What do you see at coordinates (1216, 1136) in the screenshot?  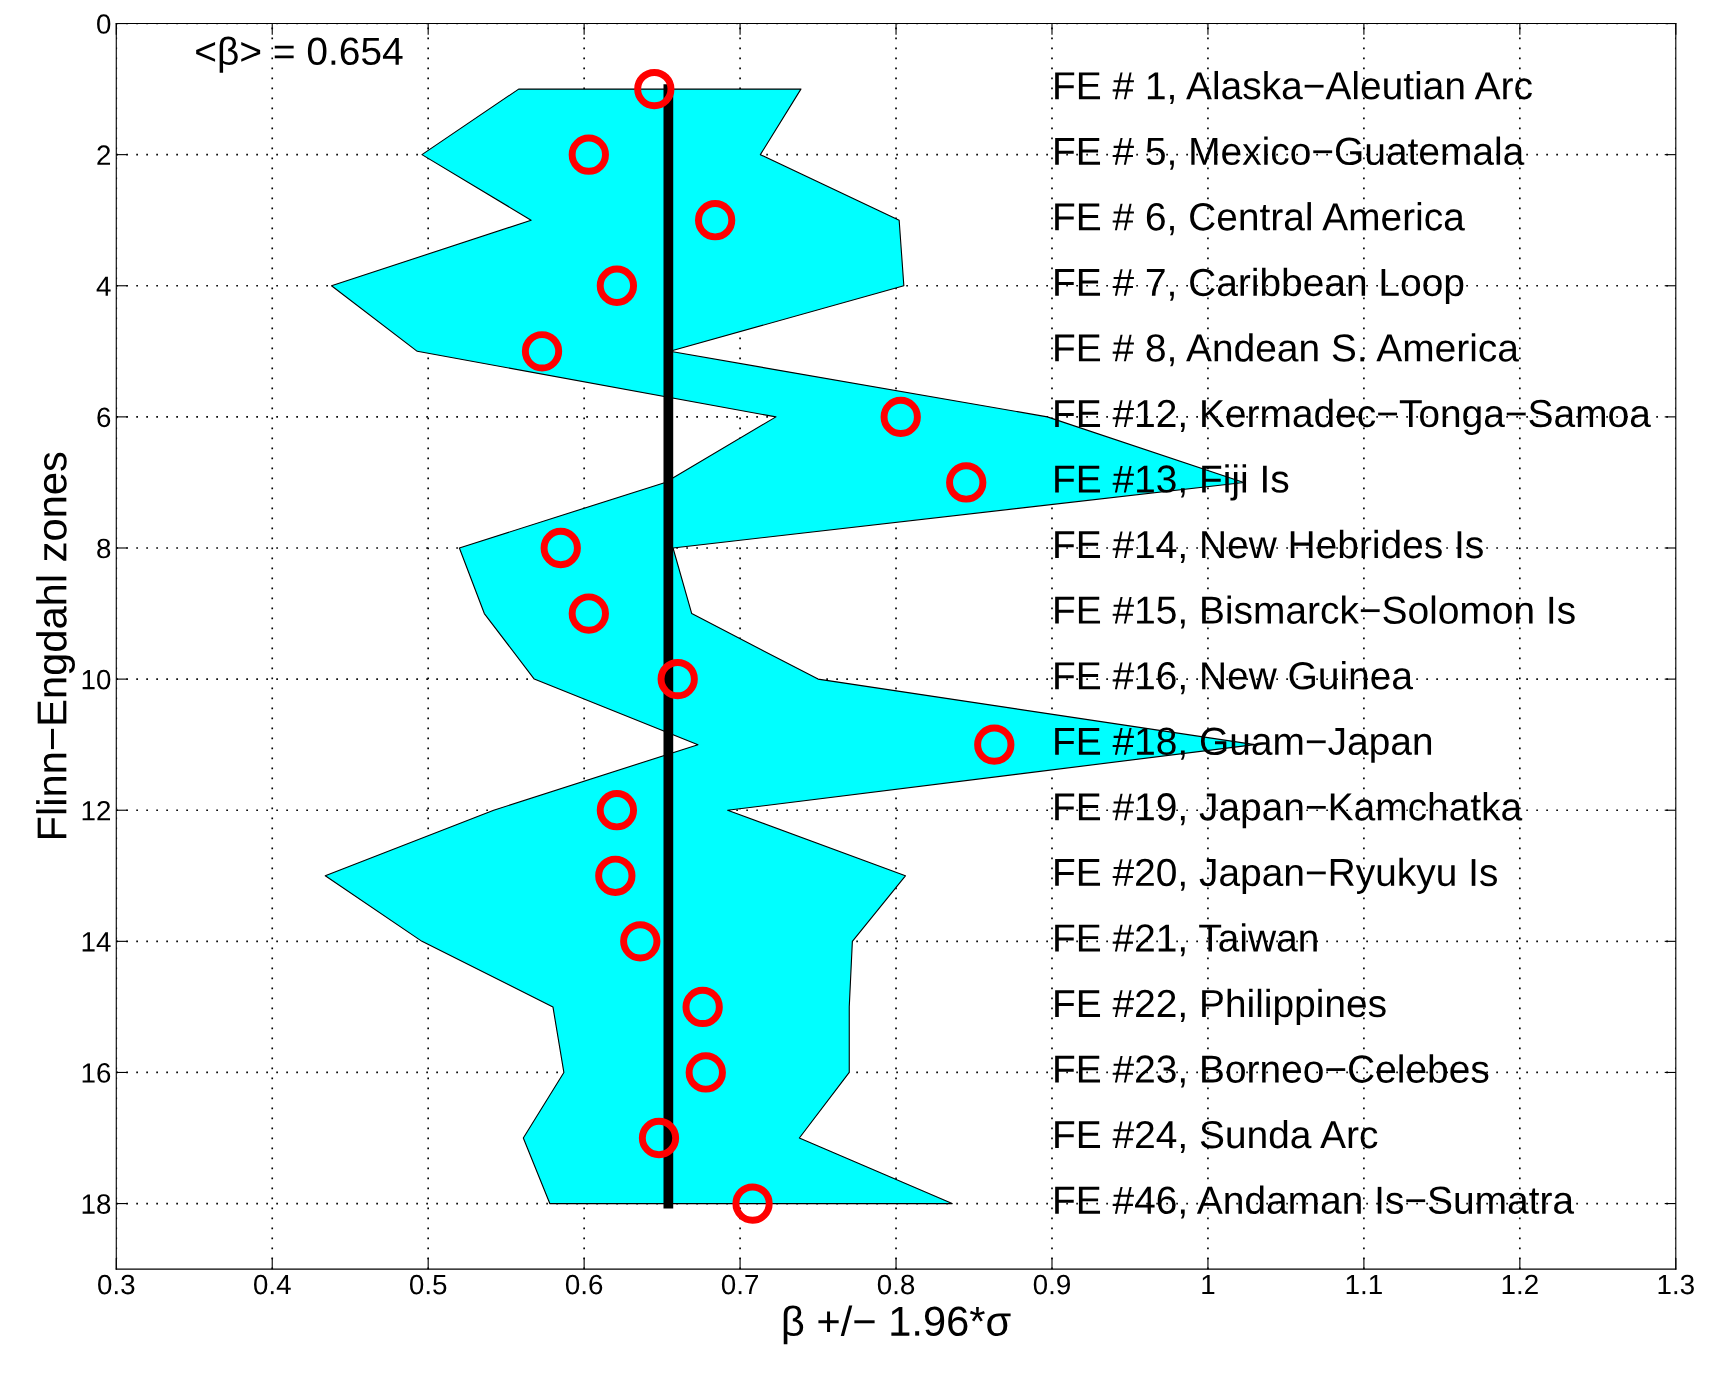 I see `annotation: FE #24, Sunda Arc` at bounding box center [1216, 1136].